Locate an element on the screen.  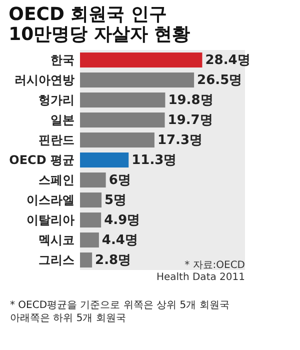
data-label: 6명 is located at coordinates (119, 180).